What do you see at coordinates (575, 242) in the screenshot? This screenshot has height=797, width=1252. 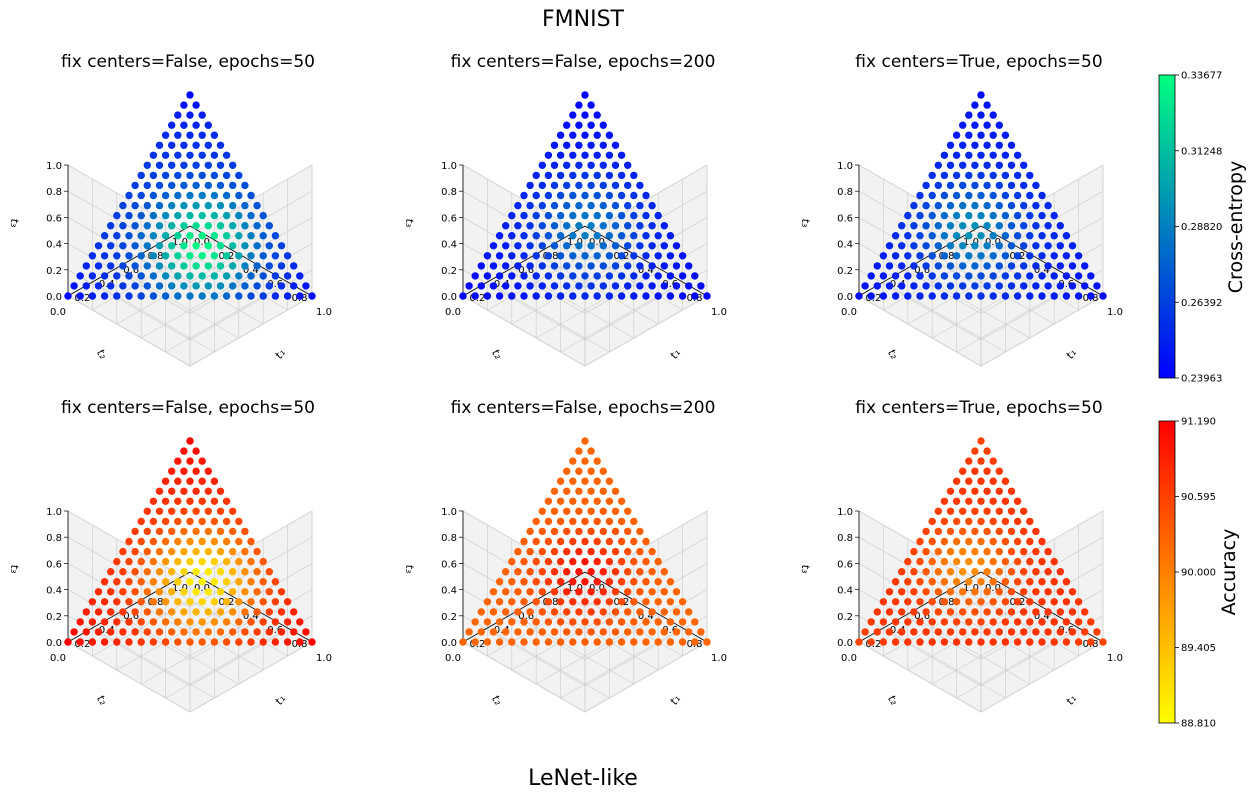 I see `y-tick-label: 1.0` at bounding box center [575, 242].